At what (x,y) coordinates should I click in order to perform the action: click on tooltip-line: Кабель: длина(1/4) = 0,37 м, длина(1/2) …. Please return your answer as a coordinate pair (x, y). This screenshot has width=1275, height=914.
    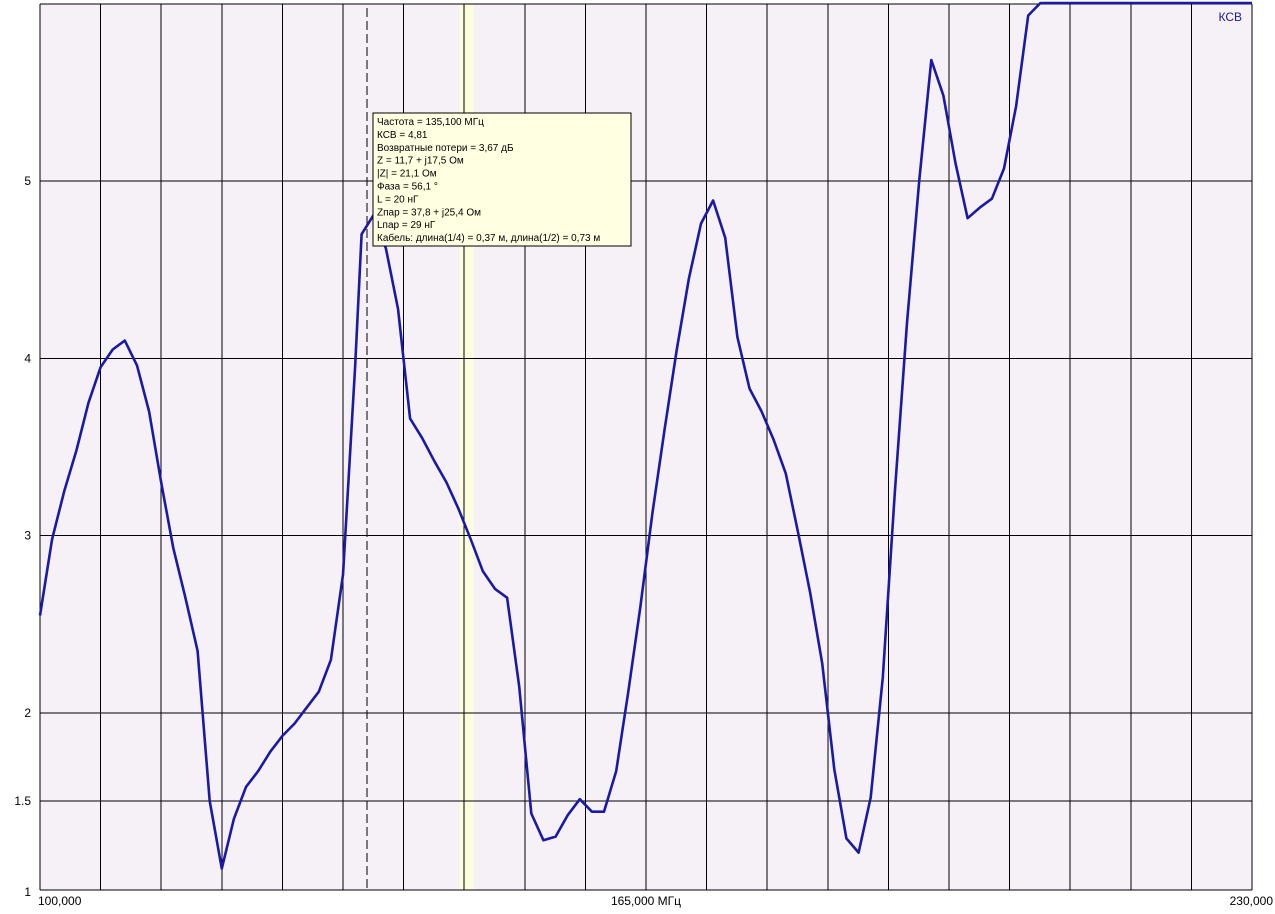
    Looking at the image, I should click on (488, 238).